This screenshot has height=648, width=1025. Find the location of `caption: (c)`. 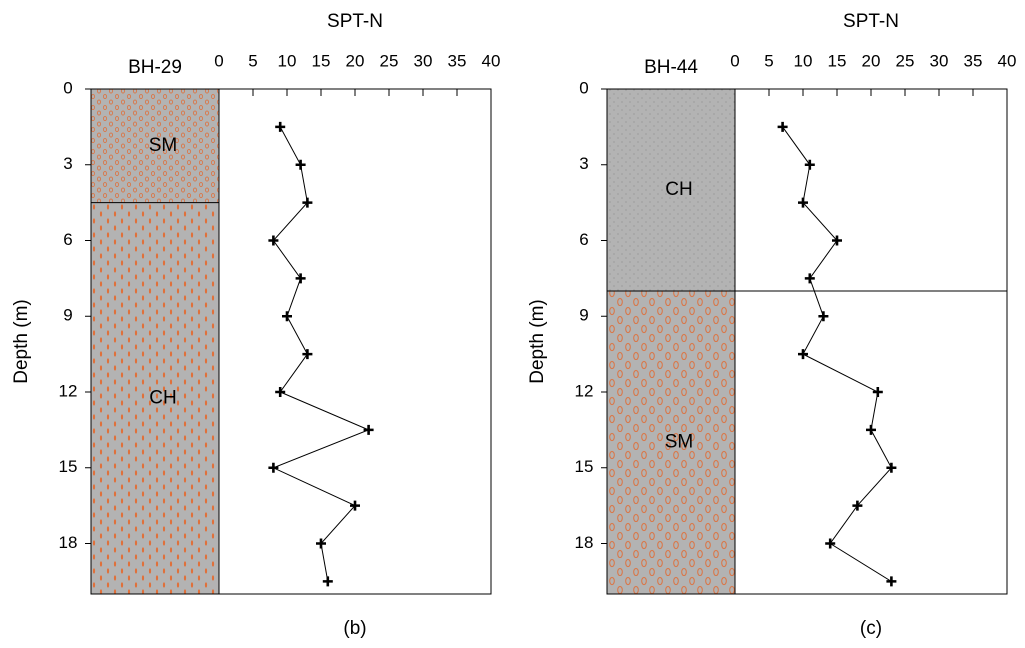

caption: (c) is located at coordinates (871, 628).